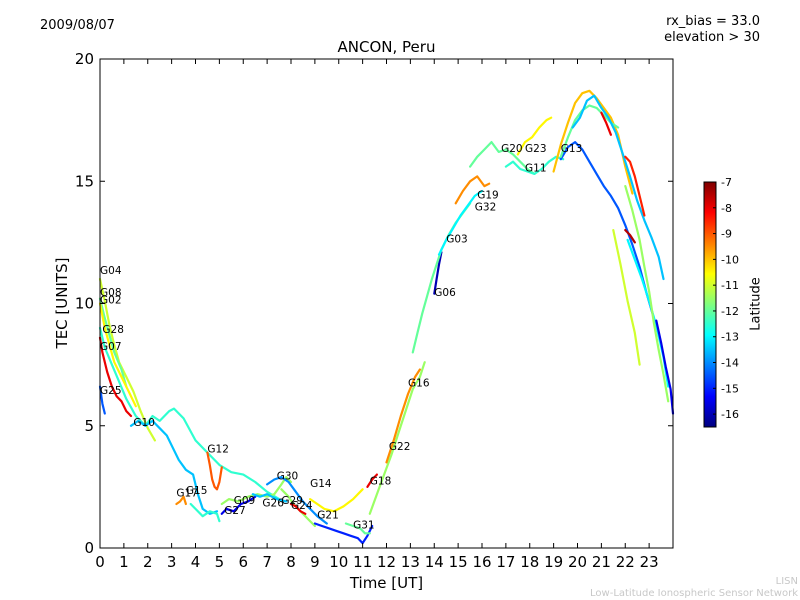 Image resolution: width=800 pixels, height=600 pixels. Describe the element at coordinates (625, 562) in the screenshot. I see `x-tick-label: 22` at that location.